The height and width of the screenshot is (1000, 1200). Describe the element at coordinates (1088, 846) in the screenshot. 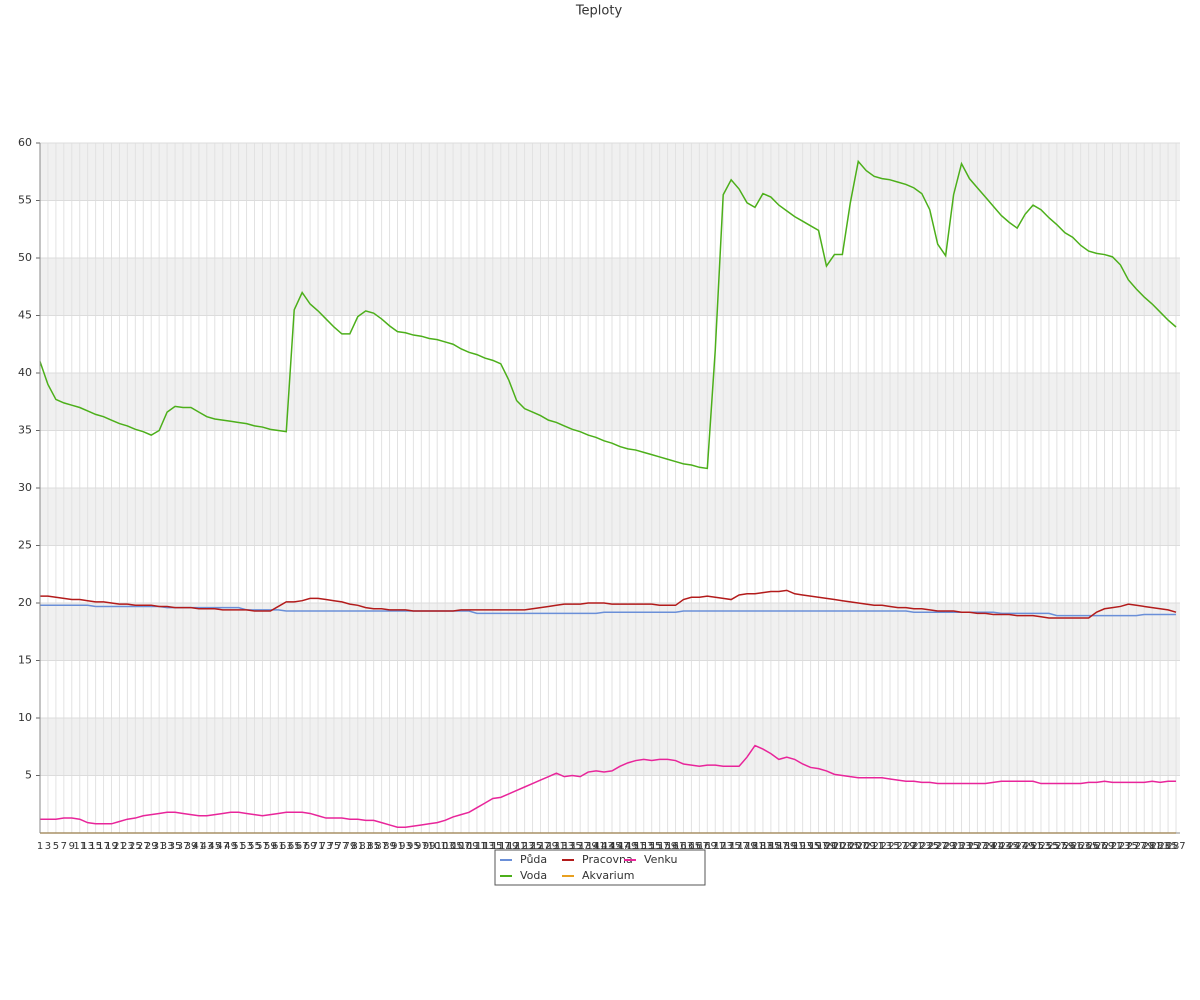

I see `x-tick-label: 265` at that location.